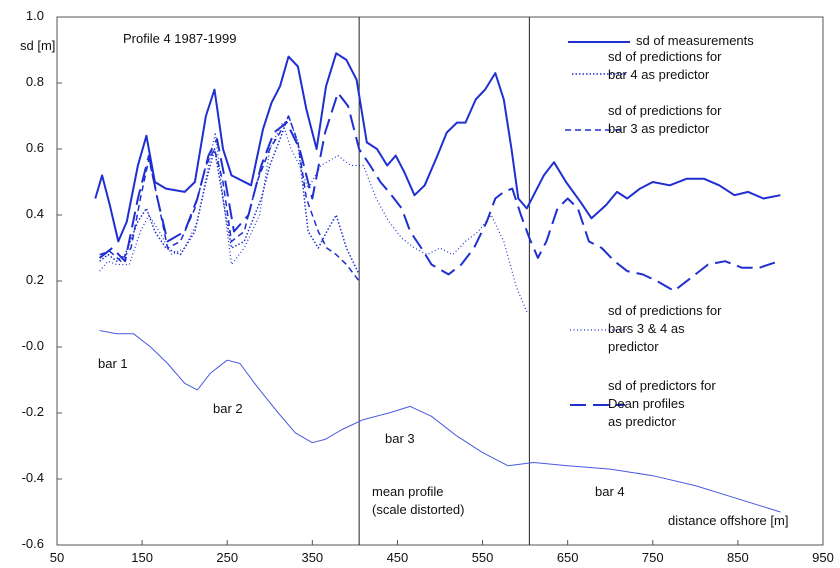 The width and height of the screenshot is (840, 568). Describe the element at coordinates (113, 363) in the screenshot. I see `annotation: bar 1` at that location.